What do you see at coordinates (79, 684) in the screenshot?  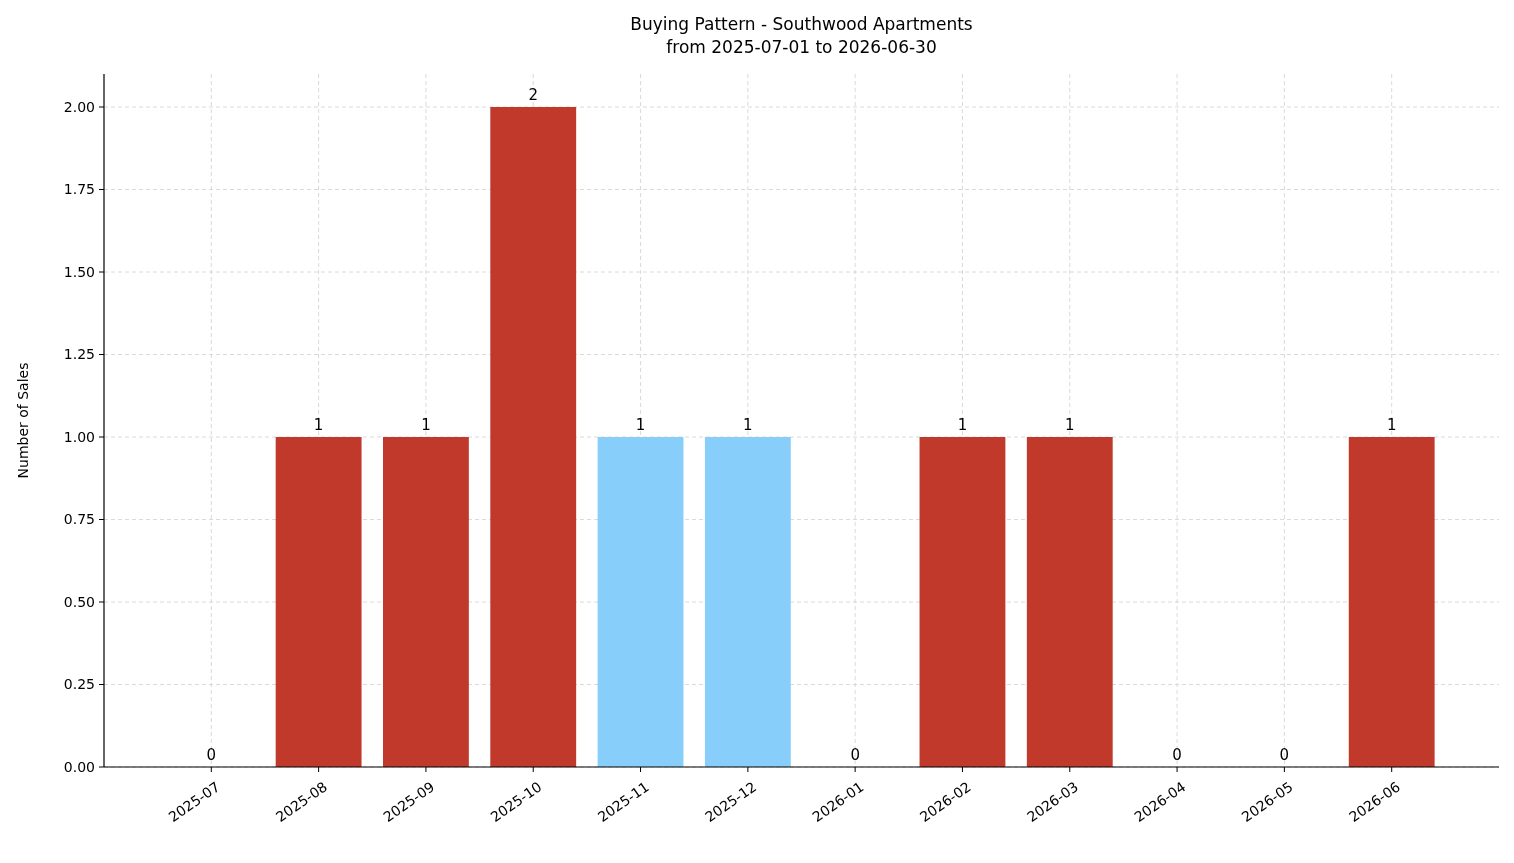 I see `y-tick-label: 0.25` at bounding box center [79, 684].